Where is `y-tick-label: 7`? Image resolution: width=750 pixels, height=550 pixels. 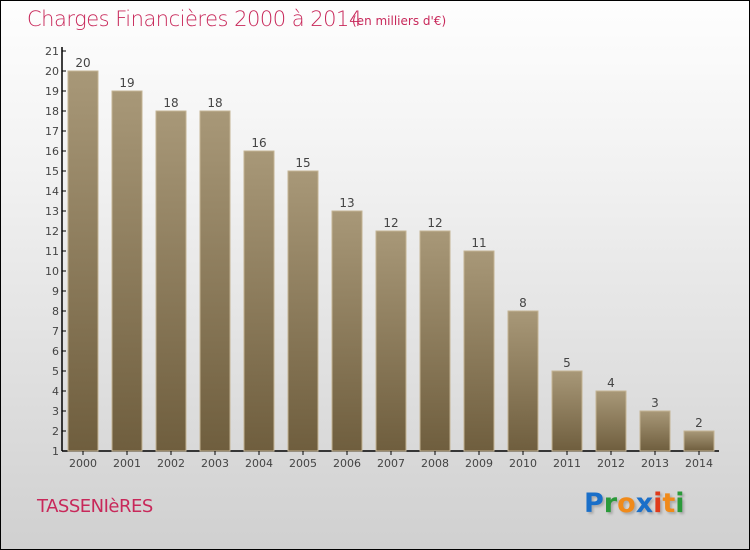 y-tick-label: 7 is located at coordinates (55, 331).